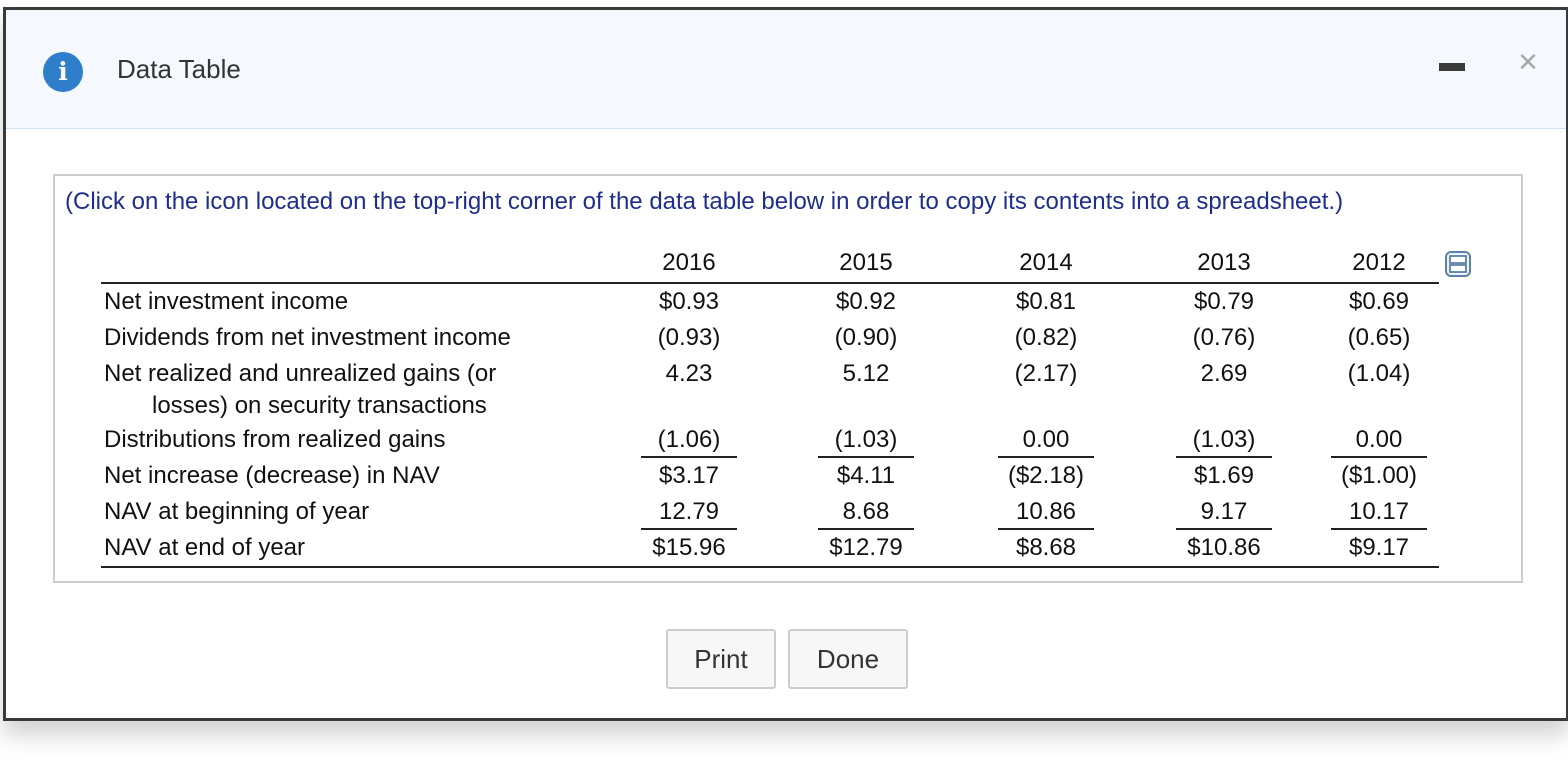 Image resolution: width=1568 pixels, height=760 pixels. I want to click on copy-to-spreadsheet-icon, so click(1458, 264).